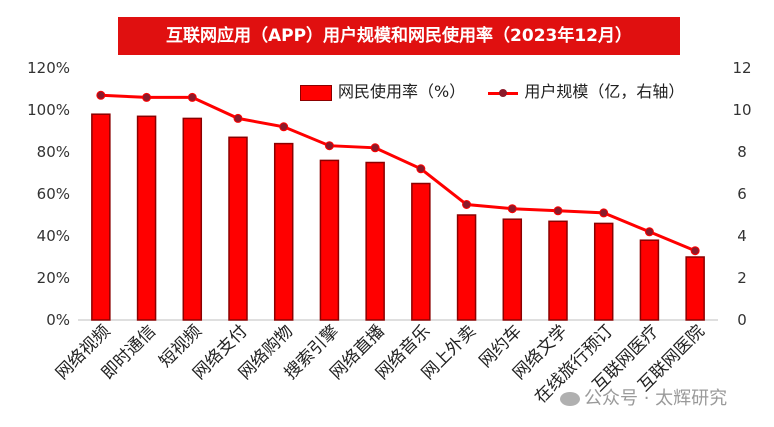  What do you see at coordinates (48, 110) in the screenshot?
I see `left-axis-tick-label: 100%` at bounding box center [48, 110].